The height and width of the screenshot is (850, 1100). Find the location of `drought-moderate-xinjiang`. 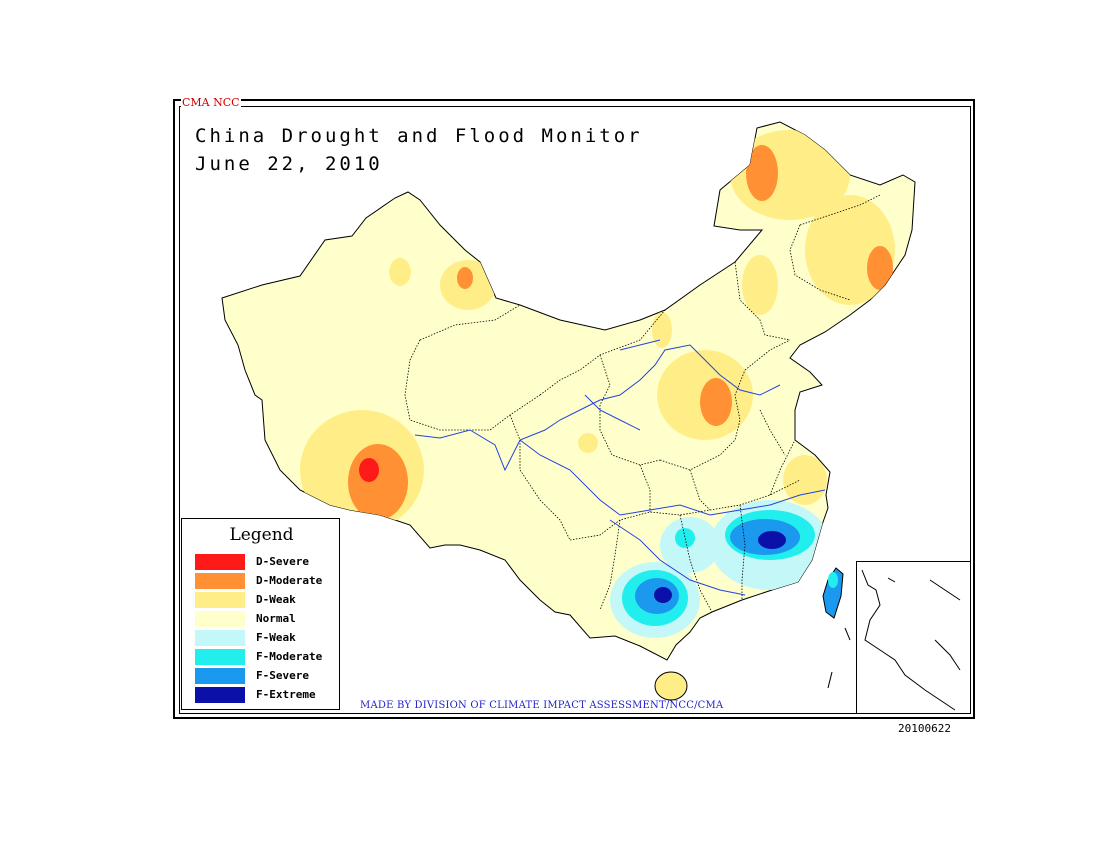

drought-moderate-xinjiang is located at coordinates (465, 278).